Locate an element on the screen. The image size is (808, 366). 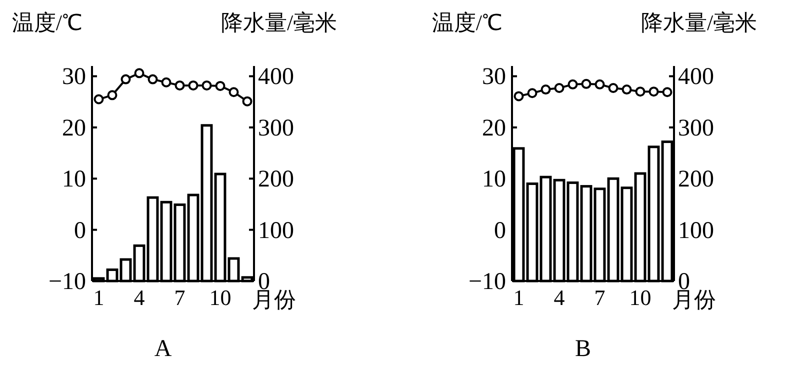
text: B is located at coordinates (583, 349).